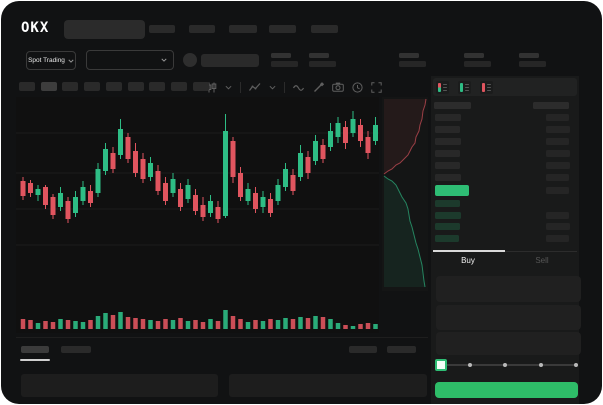 The height and width of the screenshot is (405, 603). Describe the element at coordinates (405, 194) in the screenshot. I see `depth-chart` at that location.